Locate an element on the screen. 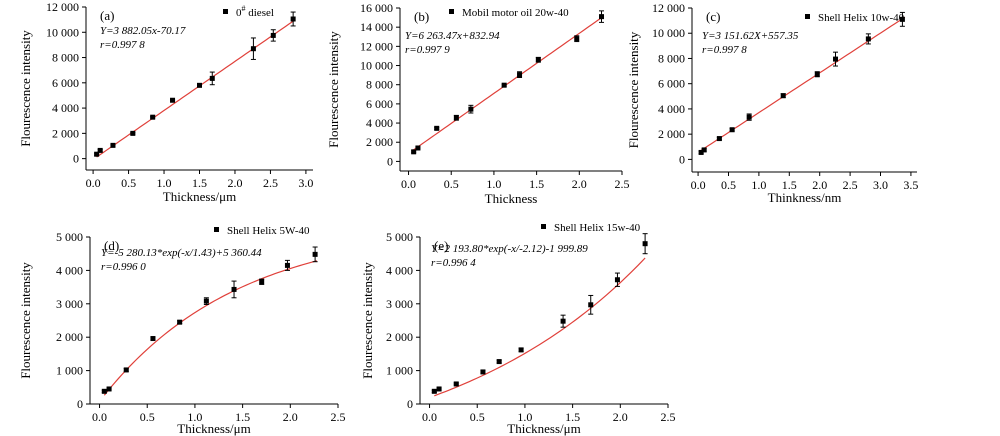  x-axis-title: Thickness is located at coordinates (511, 198).